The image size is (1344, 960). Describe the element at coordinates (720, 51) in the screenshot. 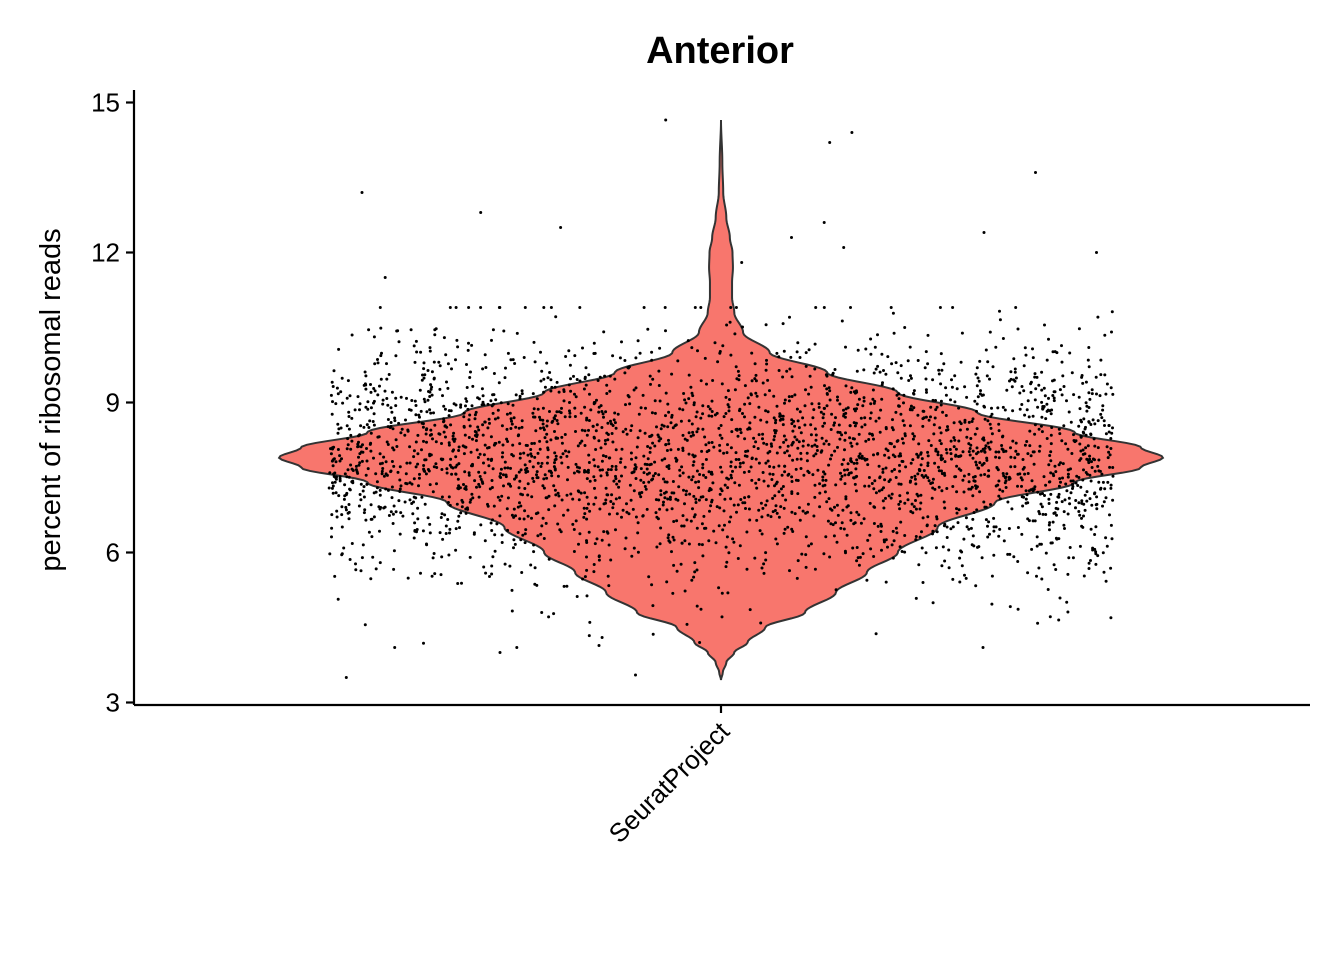

I see `chart-title: Anterior` at that location.